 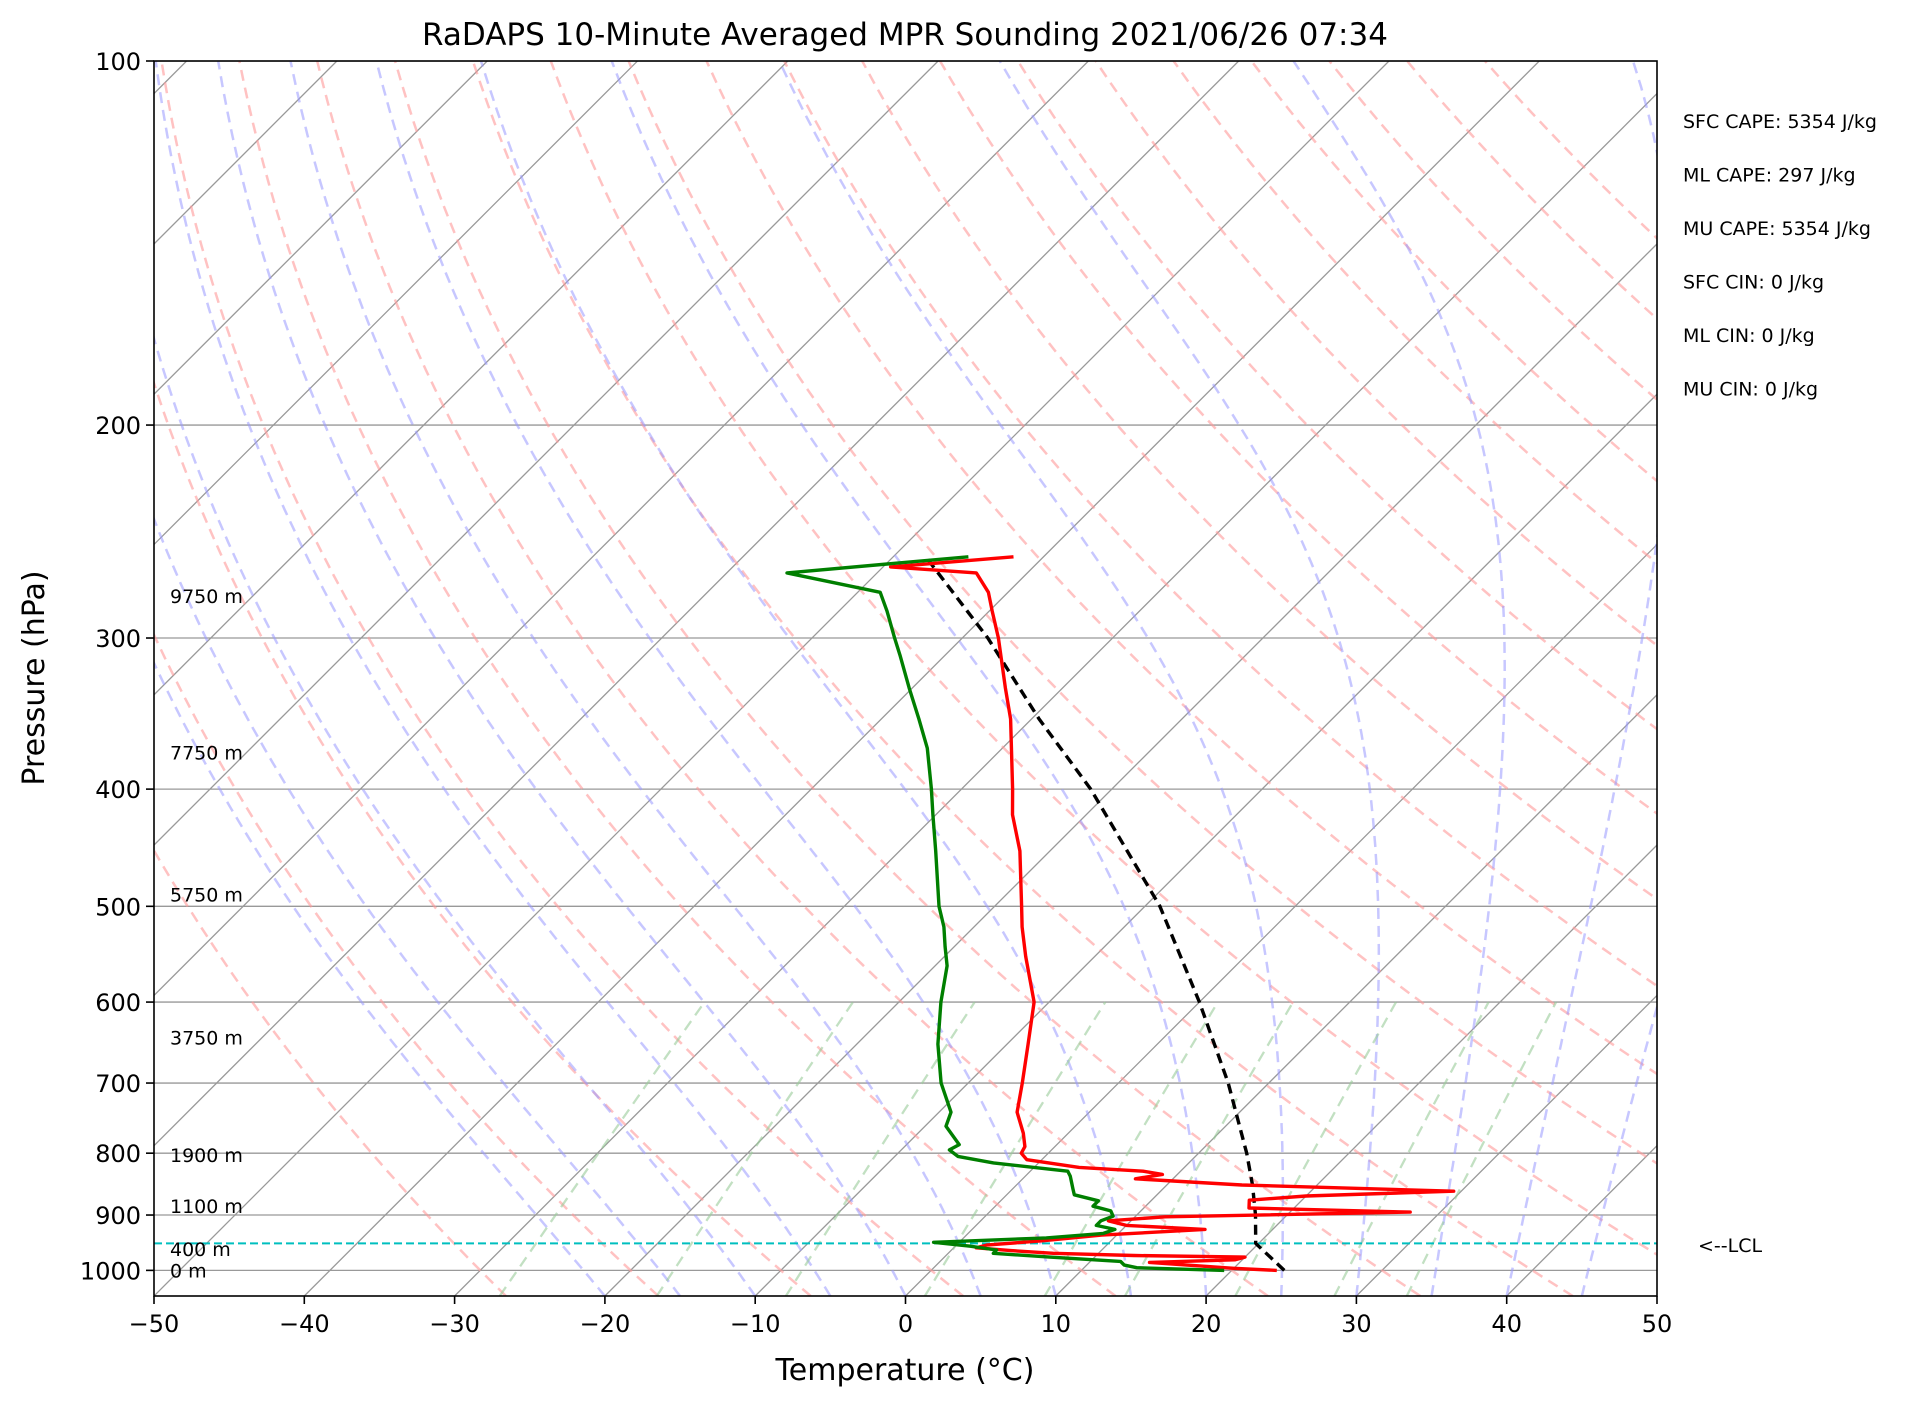 What do you see at coordinates (1780, 122) in the screenshot?
I see `stability-index: SFC CAPE: 5354 J/kg` at bounding box center [1780, 122].